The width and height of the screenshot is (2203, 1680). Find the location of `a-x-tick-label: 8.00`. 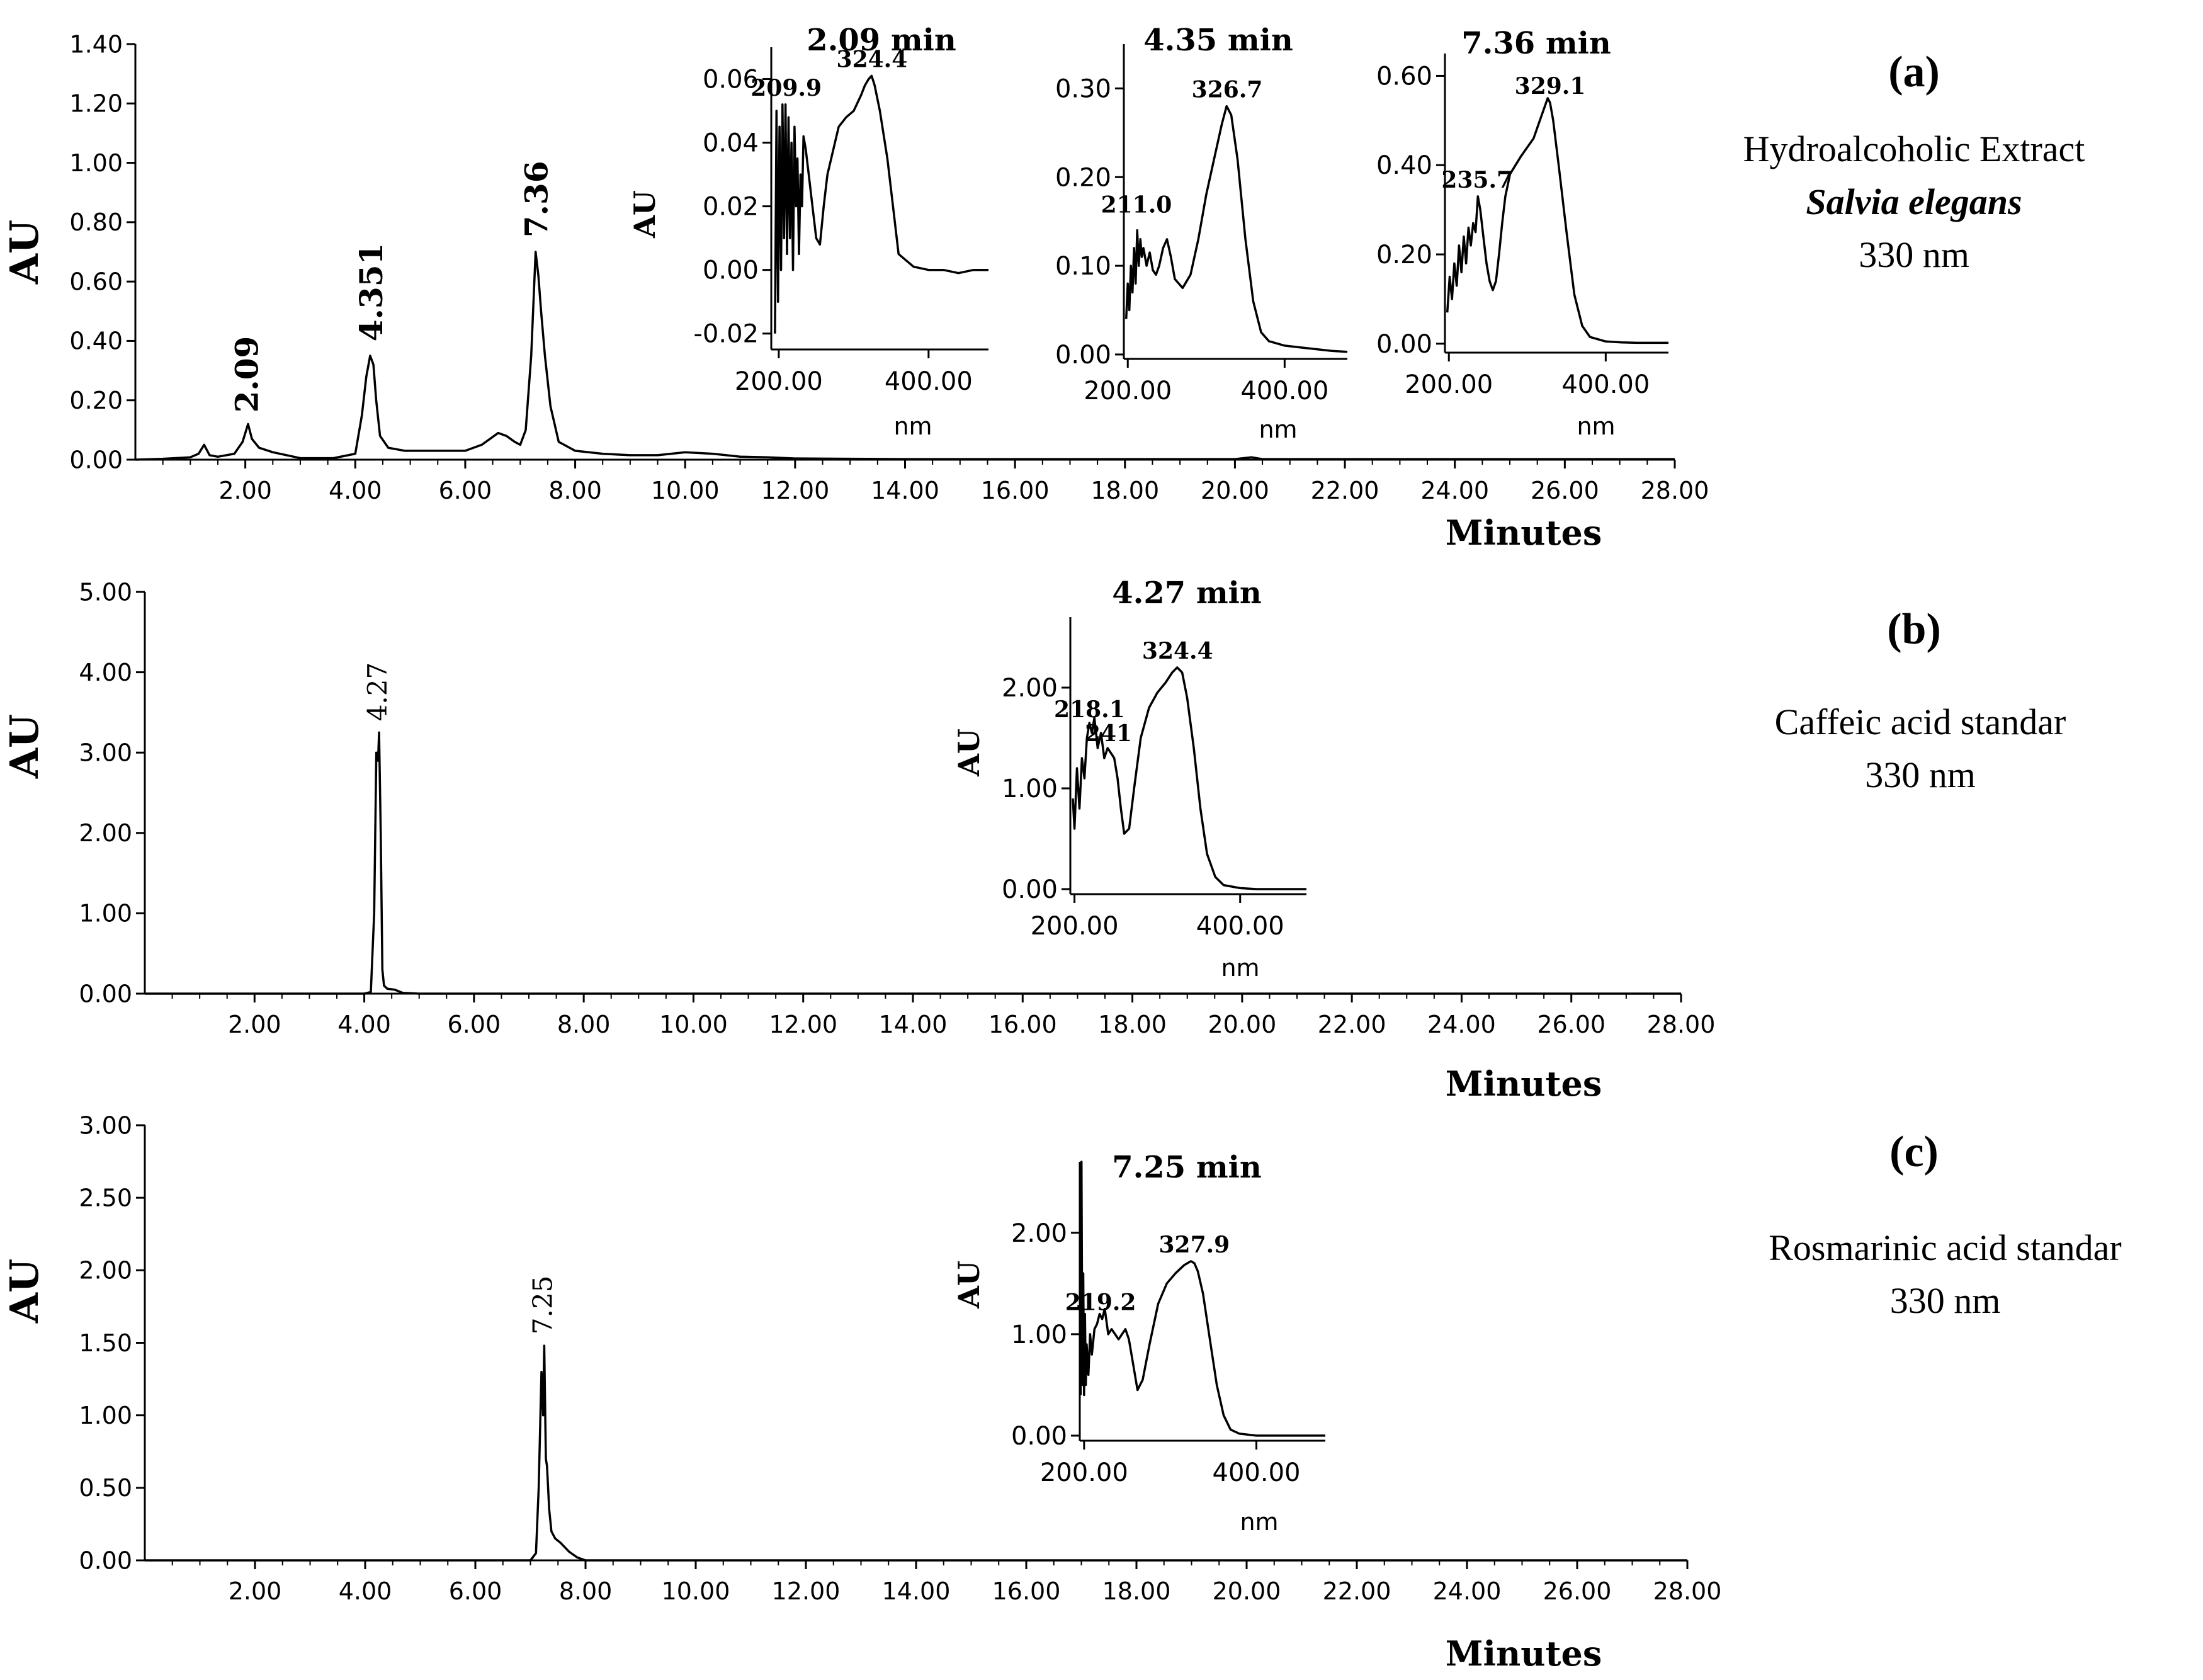

a-x-tick-label: 8.00 is located at coordinates (575, 490).